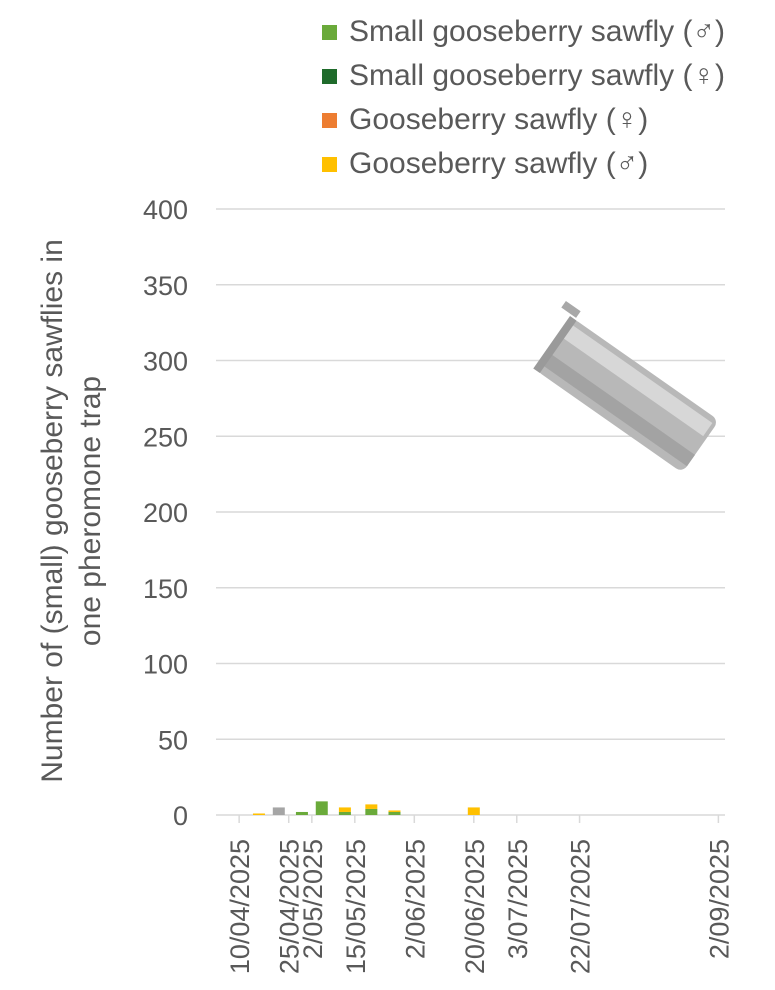 The height and width of the screenshot is (990, 775). I want to click on x-tick-label: 2/09/2025, so click(719, 899).